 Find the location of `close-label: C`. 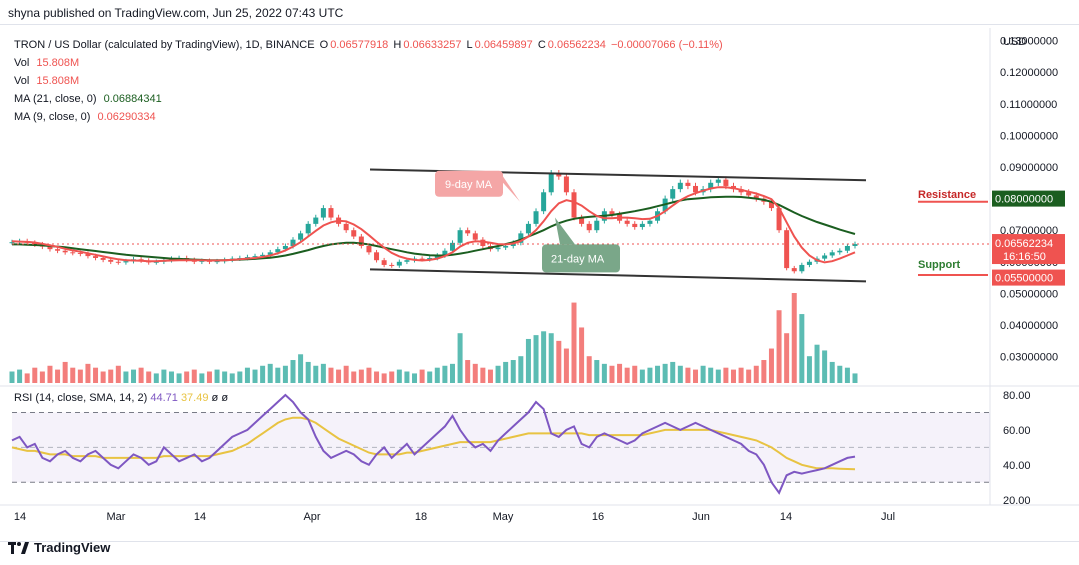

close-label: C is located at coordinates (541, 45).